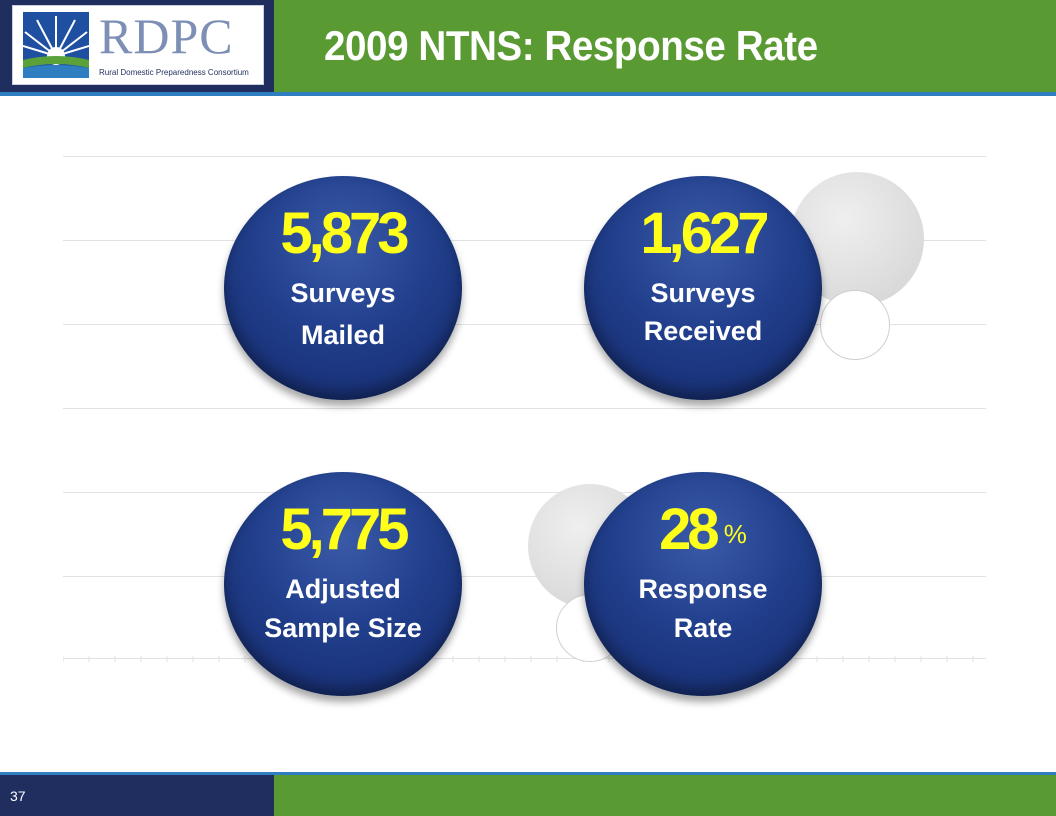  Describe the element at coordinates (137, 795) in the screenshot. I see `footer-left-panel` at that location.